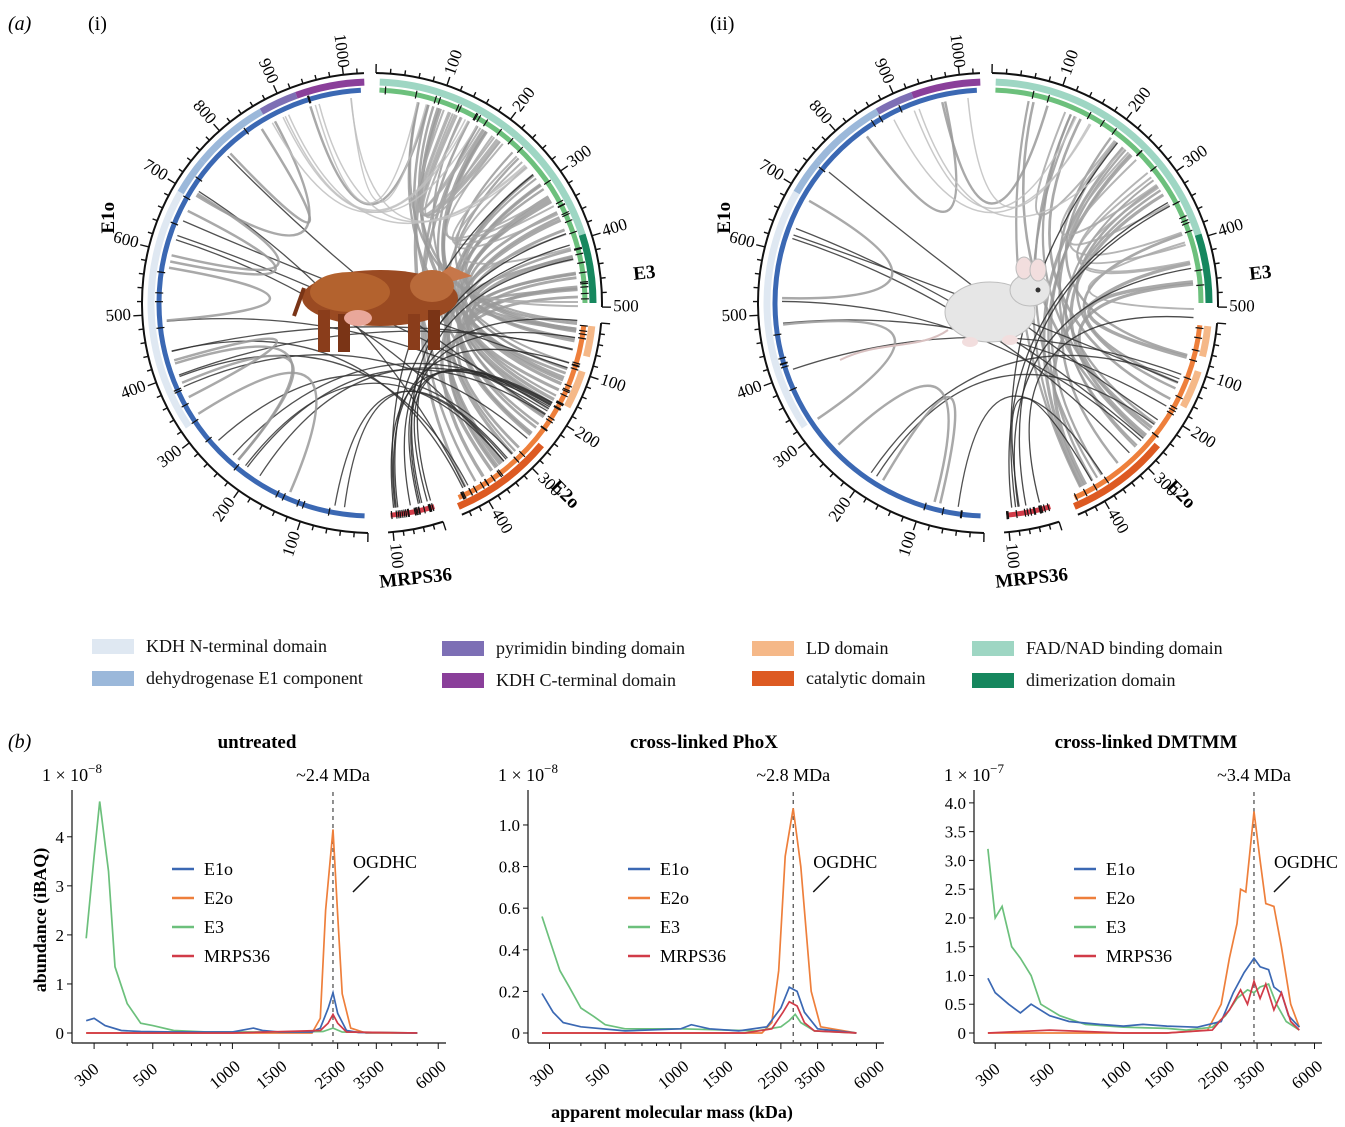 The width and height of the screenshot is (1345, 1127). Describe the element at coordinates (955, 947) in the screenshot. I see `y-tick-label: 1.5` at that location.